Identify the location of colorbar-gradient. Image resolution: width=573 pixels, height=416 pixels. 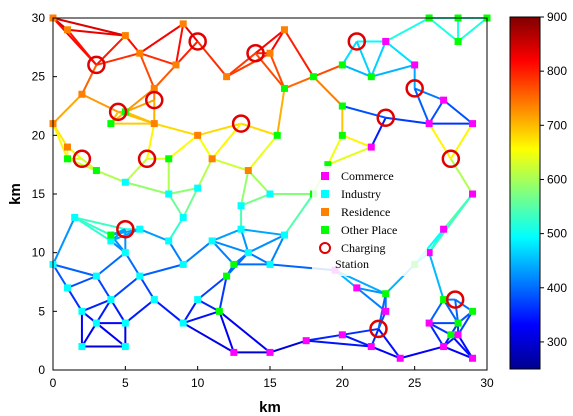
(525, 193).